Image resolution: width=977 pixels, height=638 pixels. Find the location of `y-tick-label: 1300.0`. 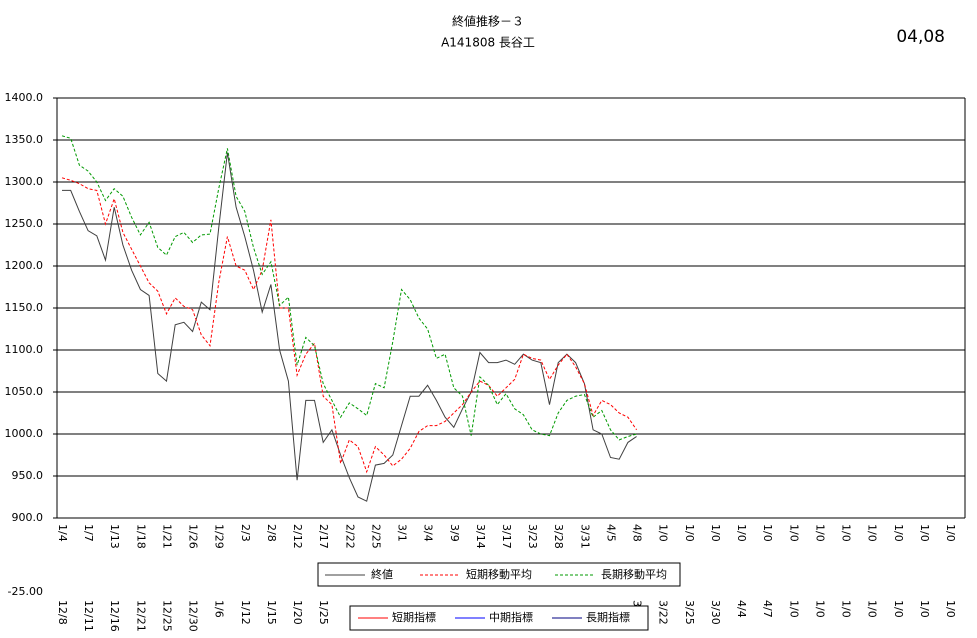

y-tick-label: 1300.0 is located at coordinates (24, 181).